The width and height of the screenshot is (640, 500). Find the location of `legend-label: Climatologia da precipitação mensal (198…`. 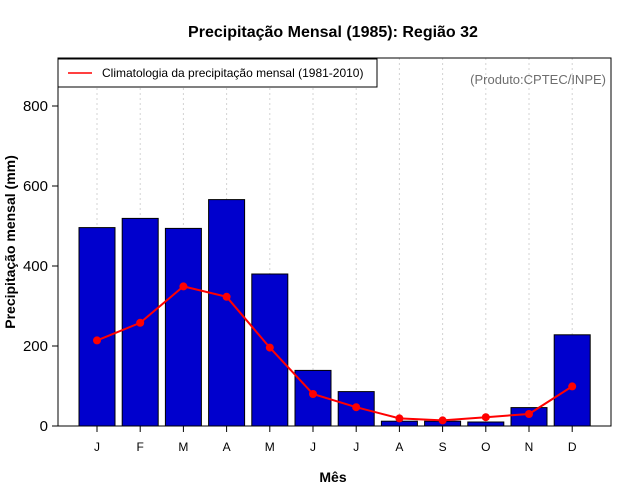

legend-label: Climatologia da precipitação mensal (198… is located at coordinates (232, 73).